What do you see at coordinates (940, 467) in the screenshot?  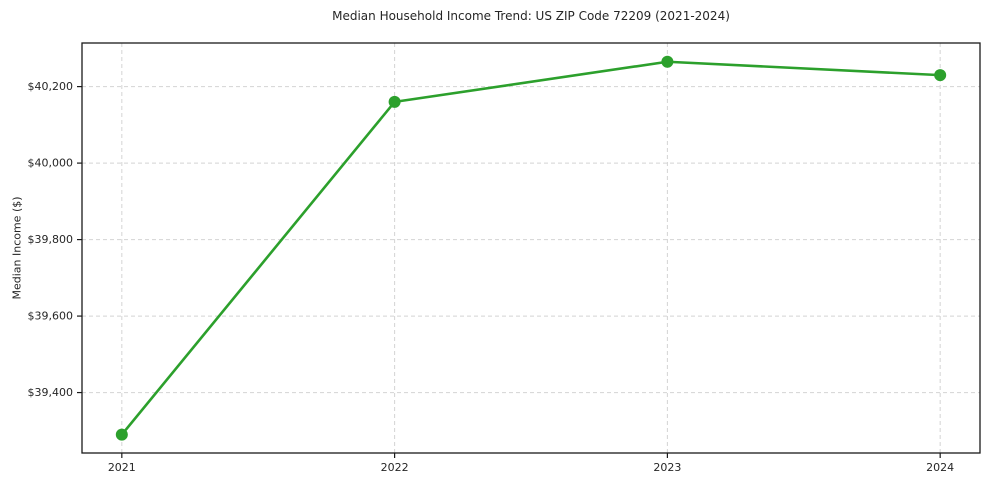 I see `x-tick-label: 2024` at bounding box center [940, 467].